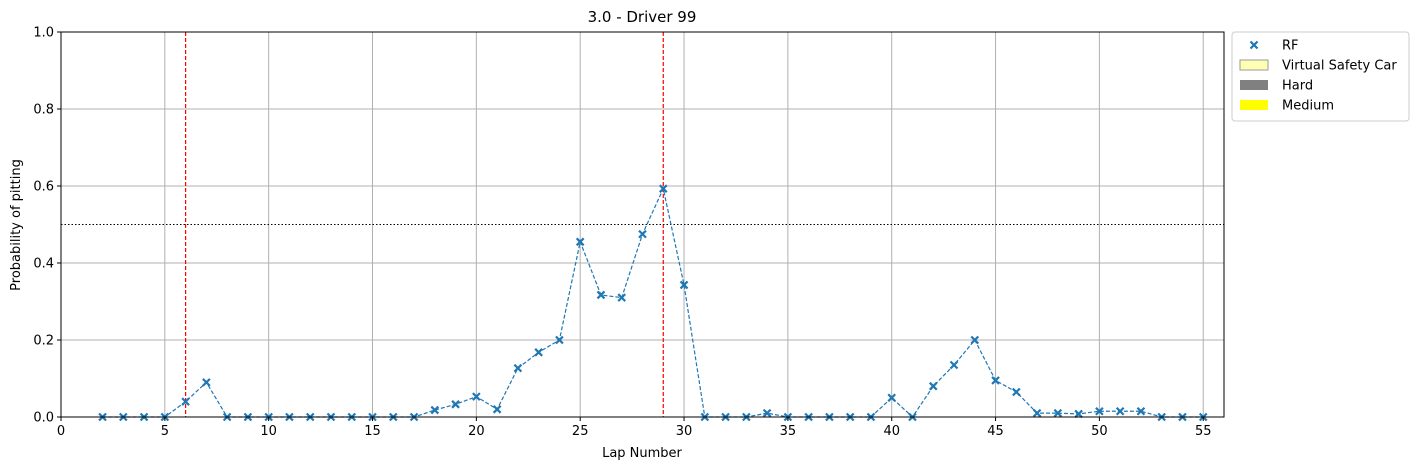 The height and width of the screenshot is (470, 1418). What do you see at coordinates (788, 431) in the screenshot?
I see `x-tick-label: 35` at bounding box center [788, 431].